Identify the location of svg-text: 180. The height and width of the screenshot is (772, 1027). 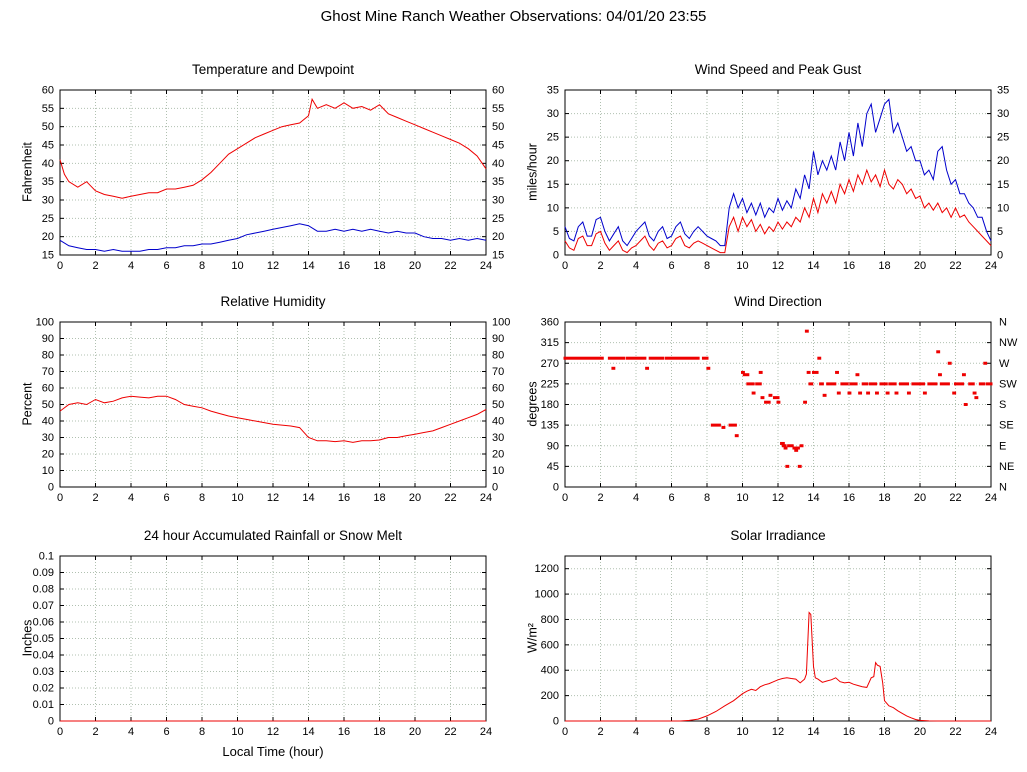
(550, 405).